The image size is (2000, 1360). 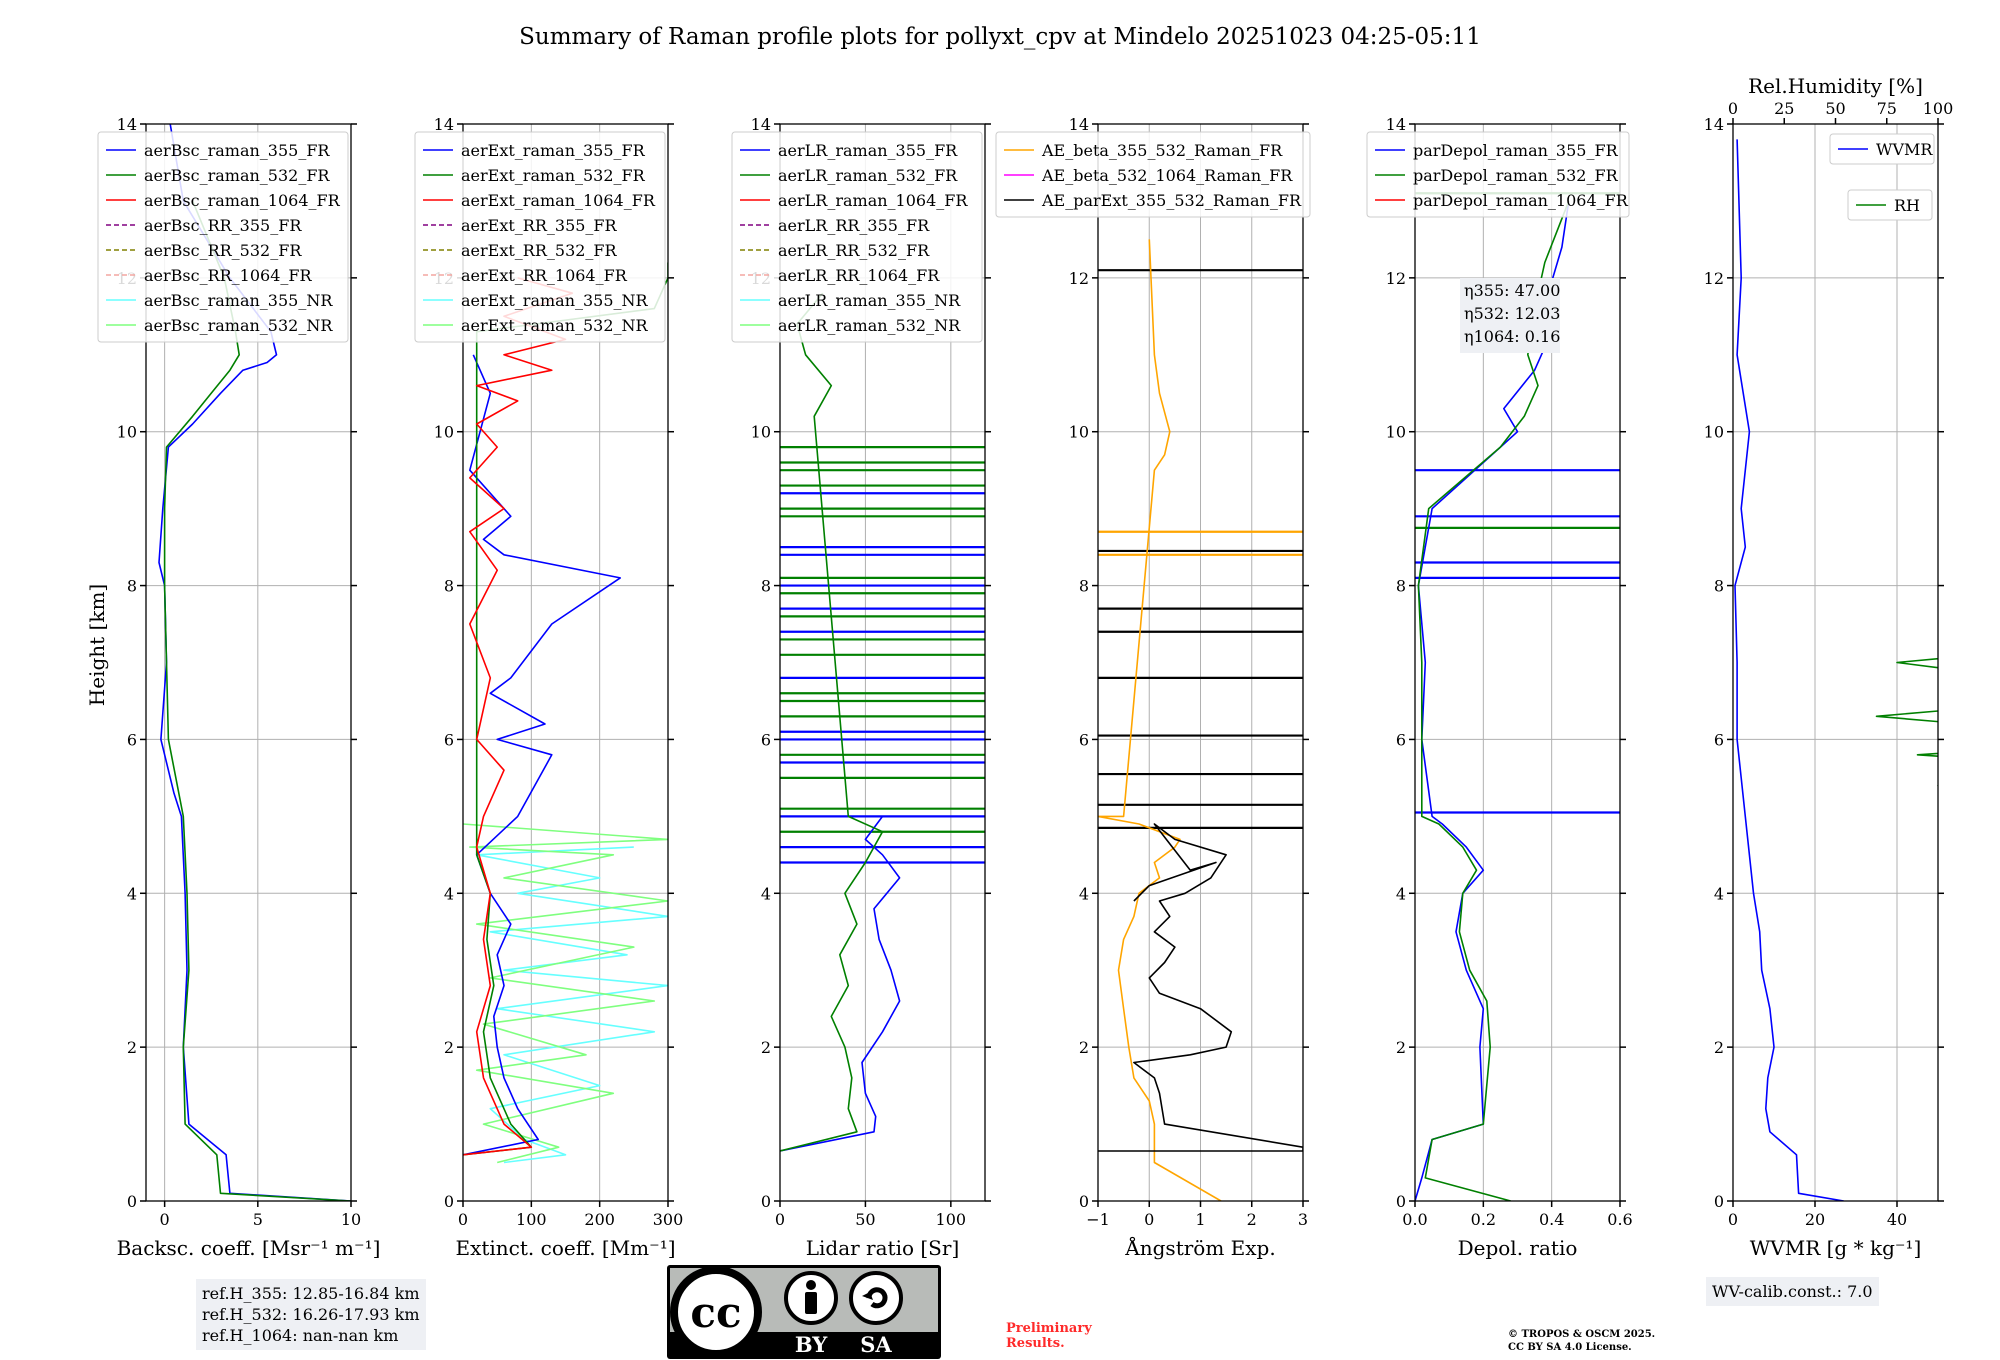 I want to click on x-tick-label: 0.4, so click(x=1551, y=1219).